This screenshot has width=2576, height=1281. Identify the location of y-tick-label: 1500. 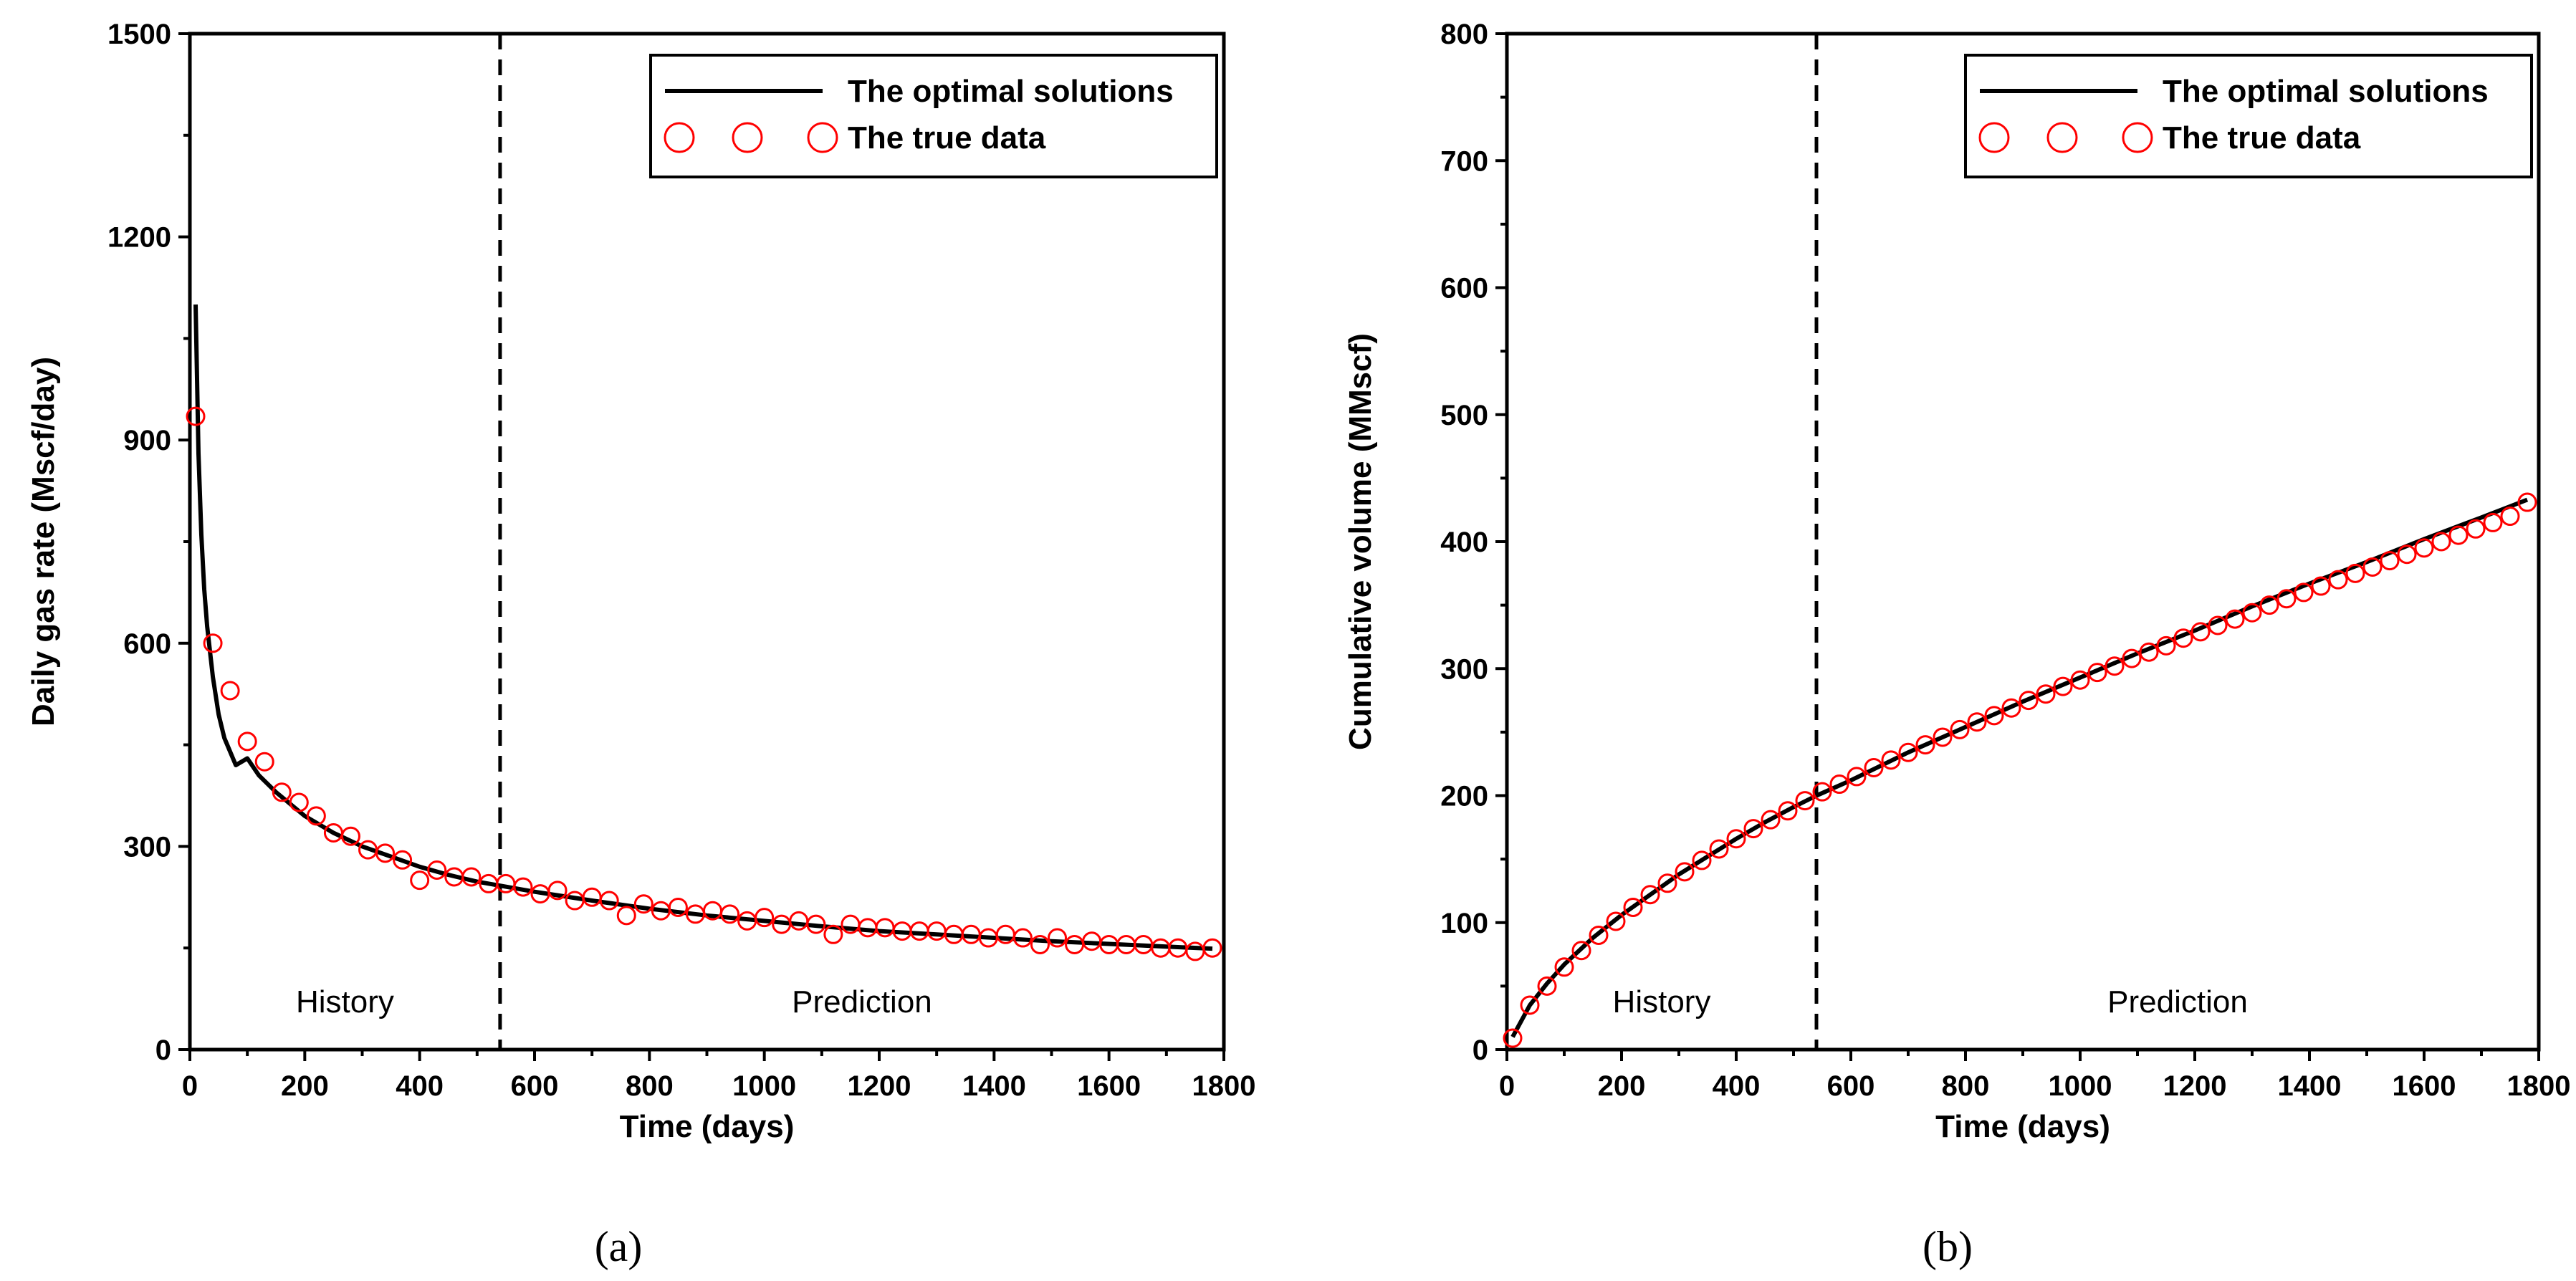
(139, 34).